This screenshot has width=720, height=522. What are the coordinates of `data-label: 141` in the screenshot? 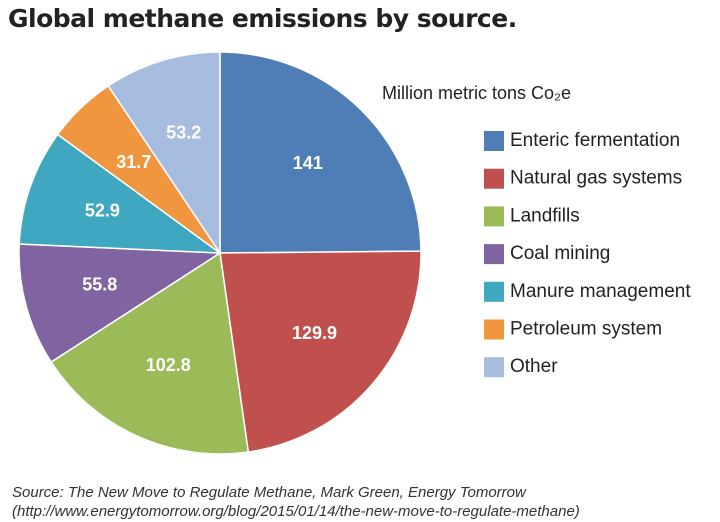 It's located at (308, 163).